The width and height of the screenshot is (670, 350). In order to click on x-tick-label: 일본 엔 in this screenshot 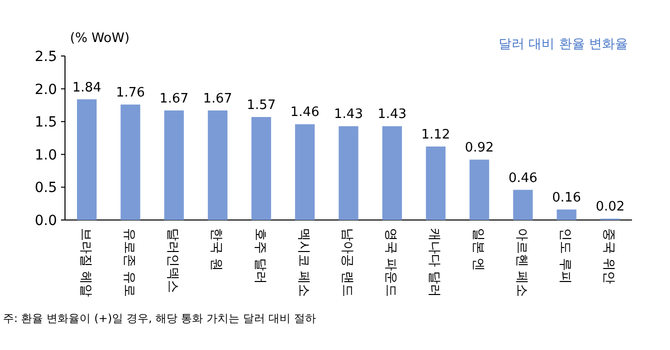, I will do `click(478, 250)`.